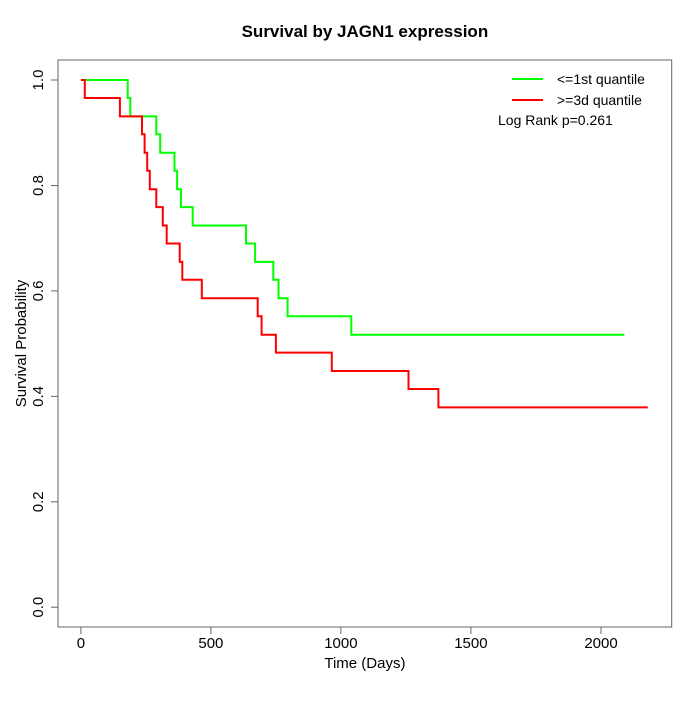 The width and height of the screenshot is (700, 705). What do you see at coordinates (38, 396) in the screenshot?
I see `y-tick-label: 0.4` at bounding box center [38, 396].